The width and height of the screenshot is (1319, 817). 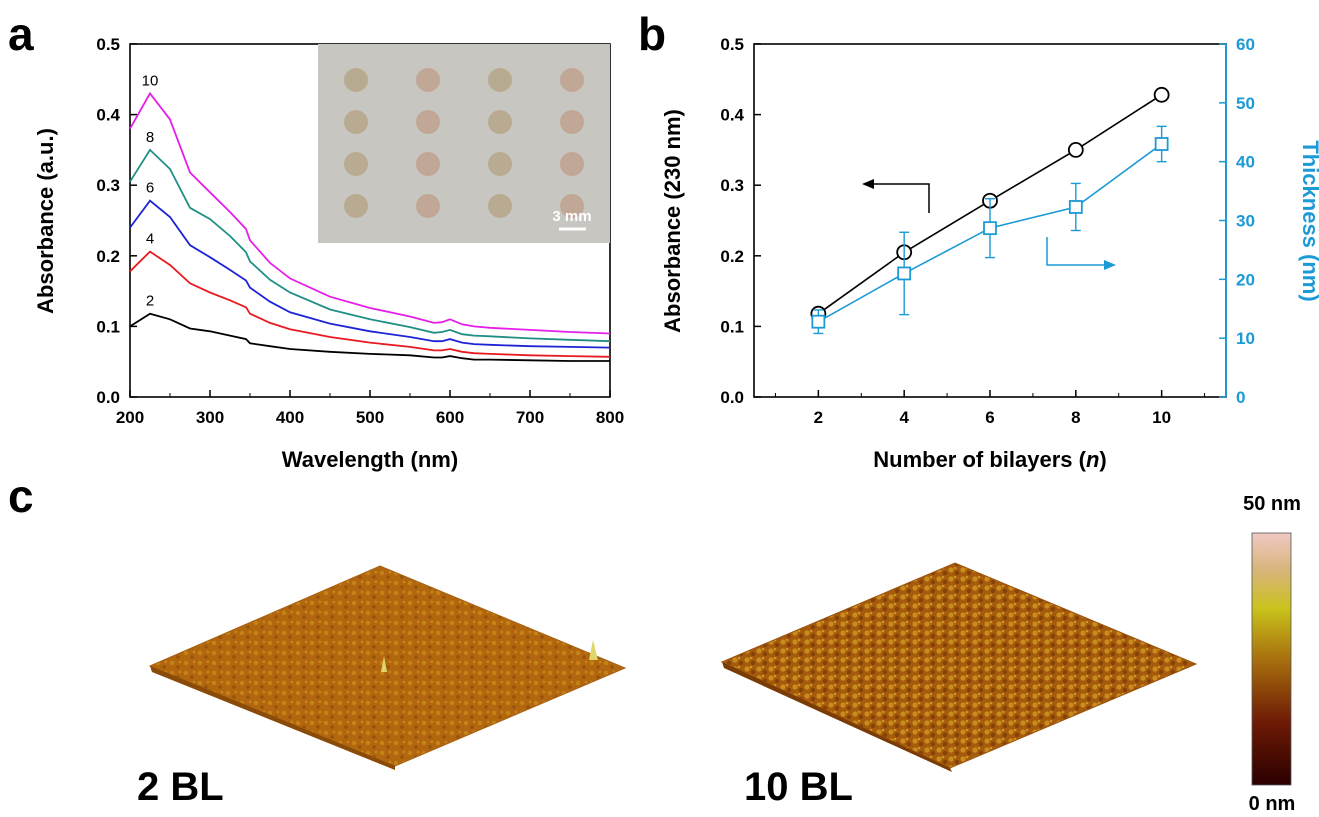 I want to click on spectrum-label-8: 8, so click(x=150, y=137).